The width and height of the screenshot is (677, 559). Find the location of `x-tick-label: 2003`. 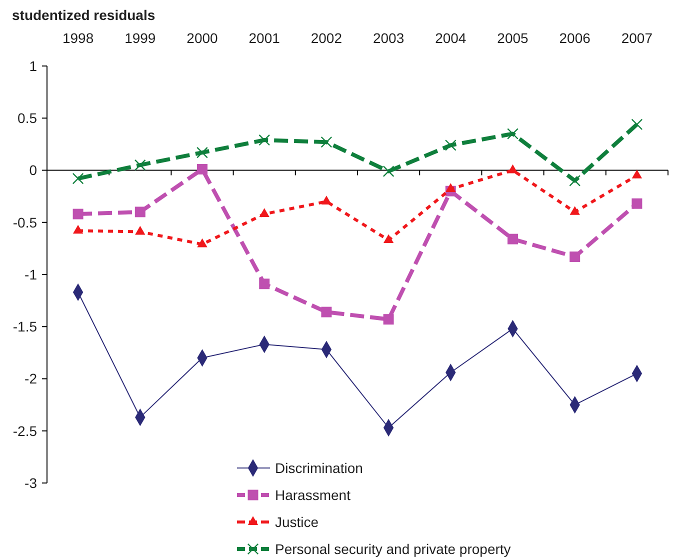

x-tick-label: 2003 is located at coordinates (388, 38).